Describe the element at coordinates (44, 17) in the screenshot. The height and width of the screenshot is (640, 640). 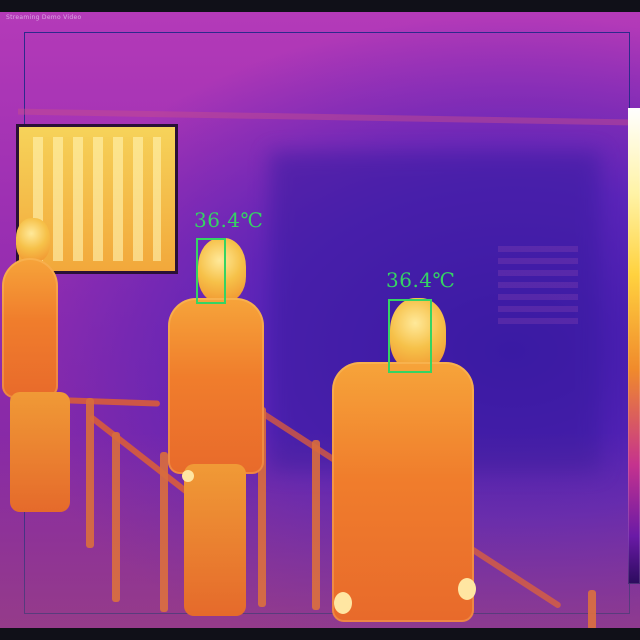
I see `window-caption: Streaming Demo Video` at that location.